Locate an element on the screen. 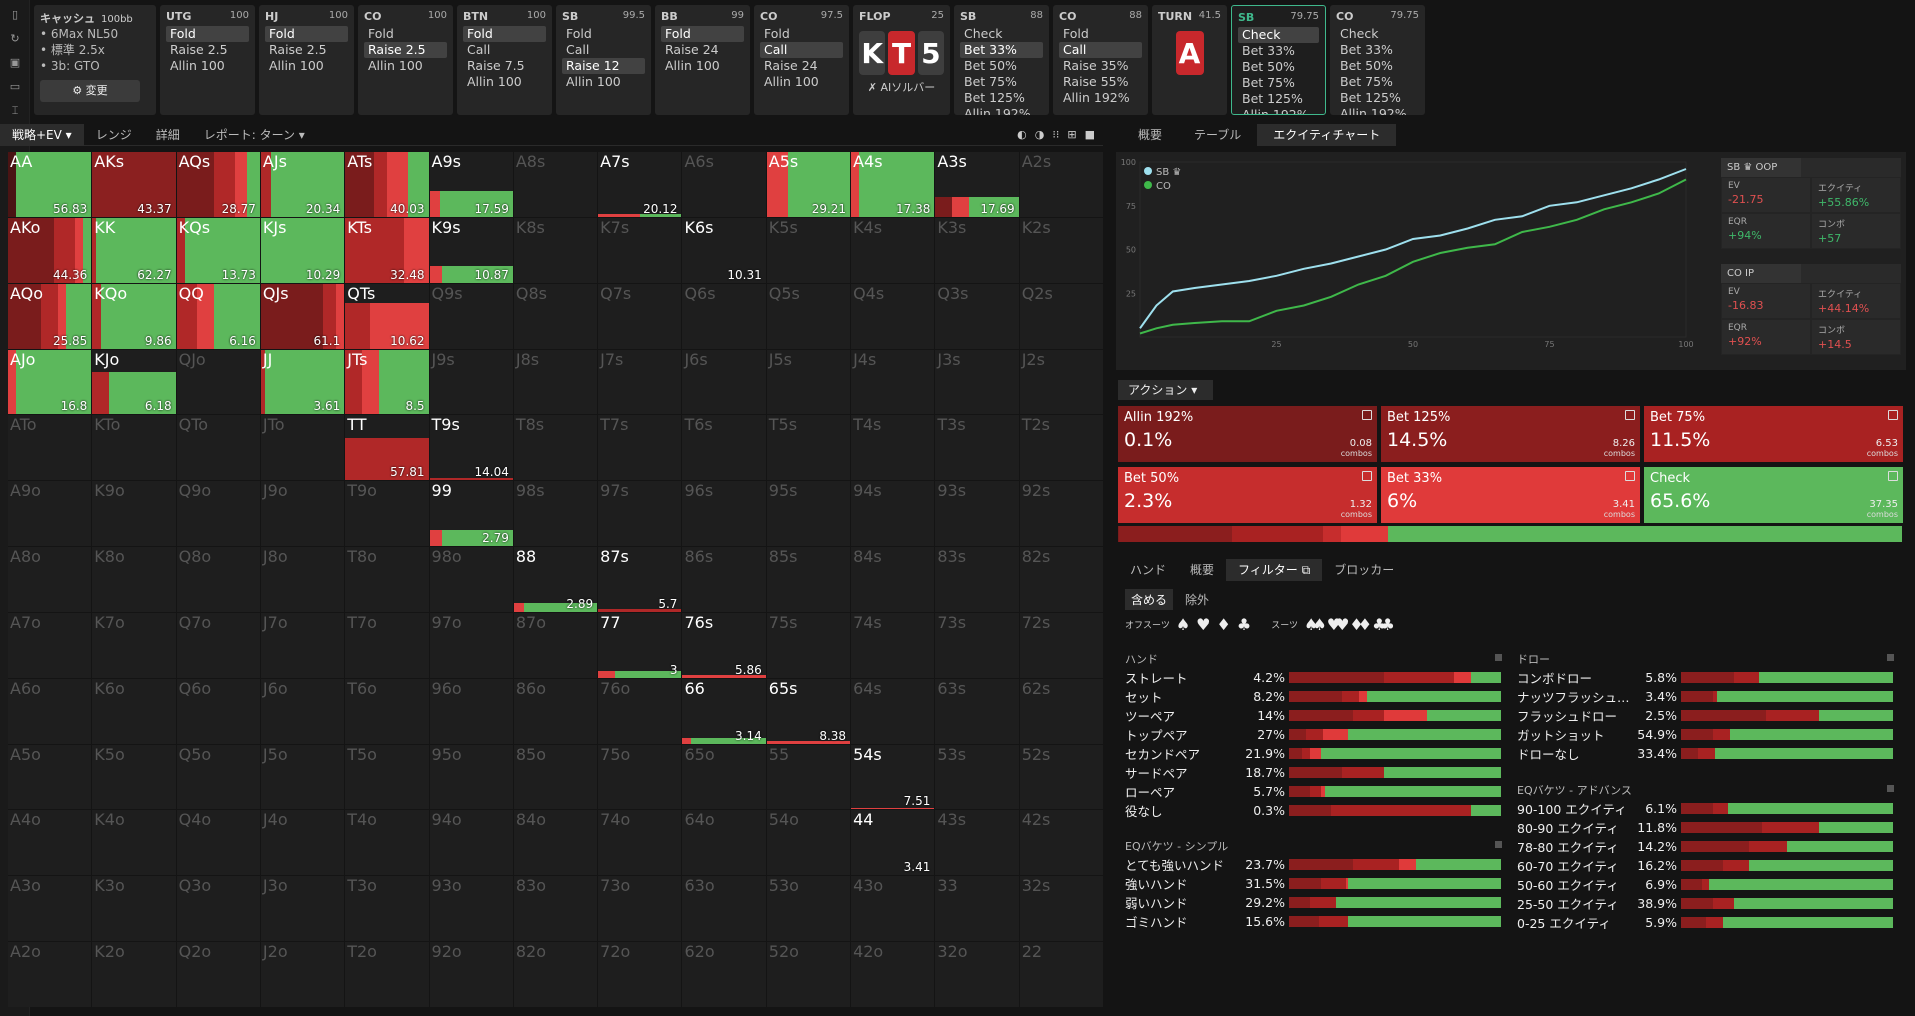 The width and height of the screenshot is (1915, 1016). hand-cell: Q4o is located at coordinates (218, 843).